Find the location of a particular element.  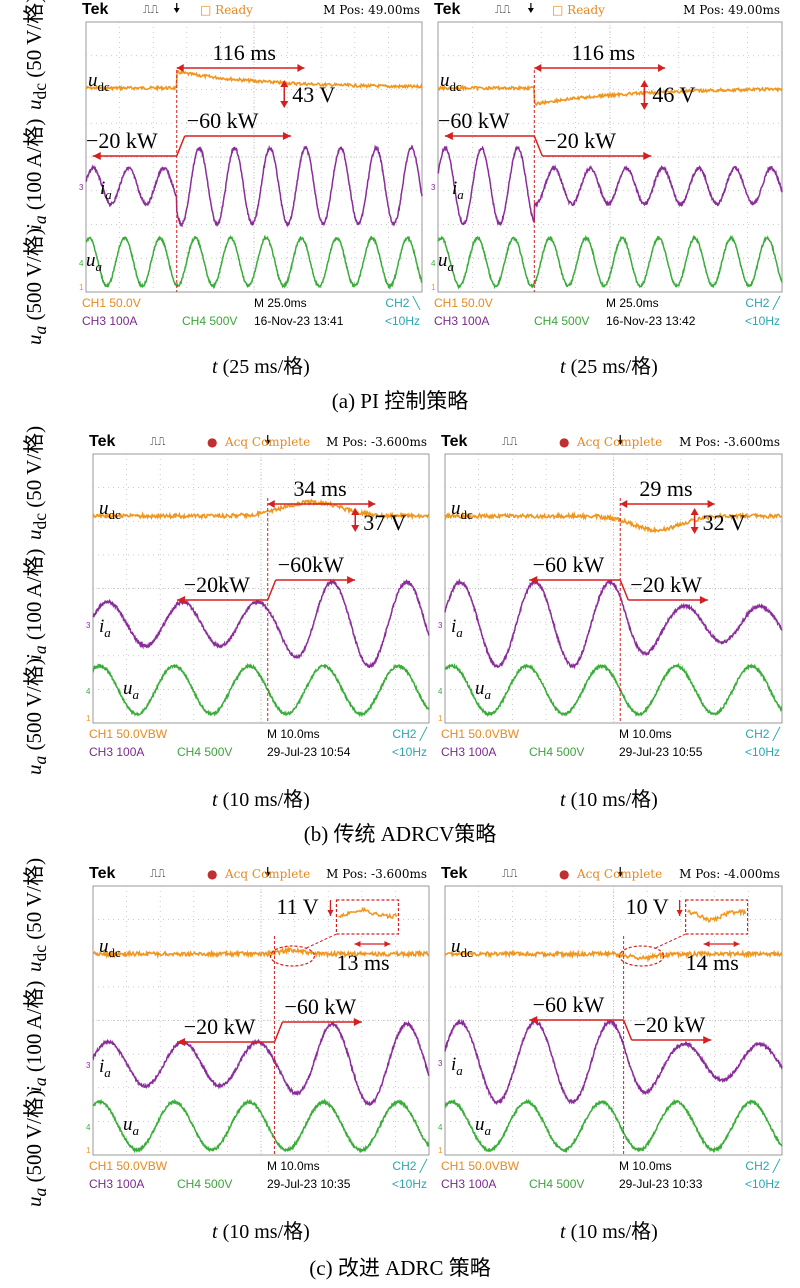

ch2-readout: CH2 ╱ is located at coordinates (409, 734).